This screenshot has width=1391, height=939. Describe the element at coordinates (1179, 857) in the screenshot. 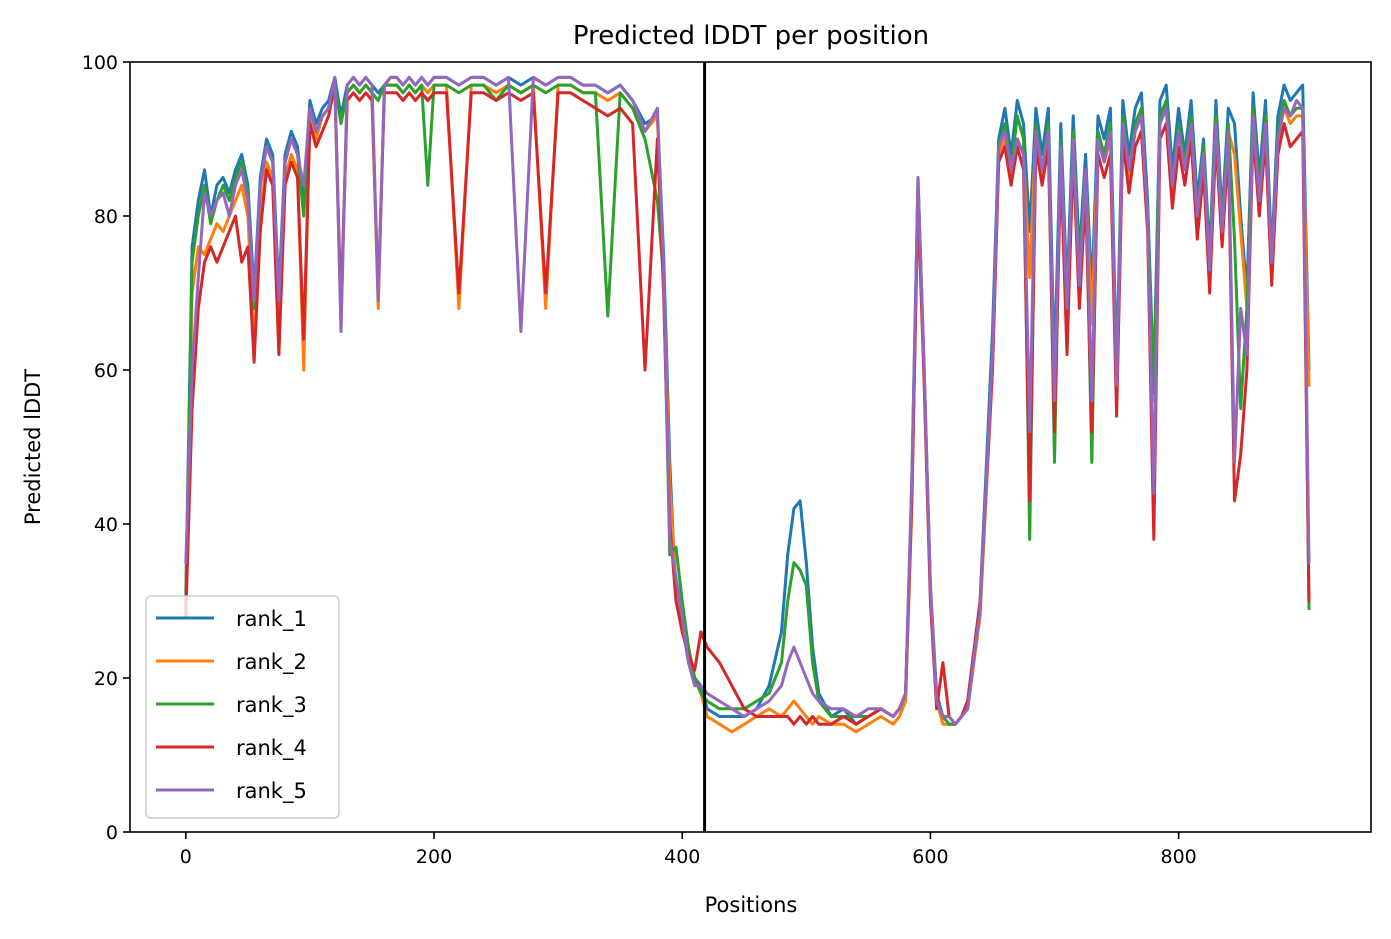

I see `x-tick-label: 800` at that location.